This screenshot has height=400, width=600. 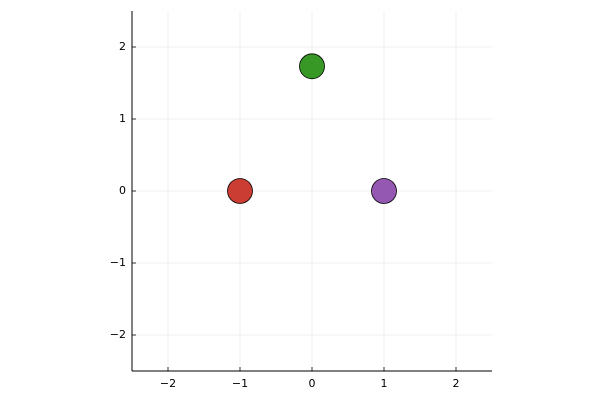 I want to click on x-tick-label: −2, so click(x=168, y=383).